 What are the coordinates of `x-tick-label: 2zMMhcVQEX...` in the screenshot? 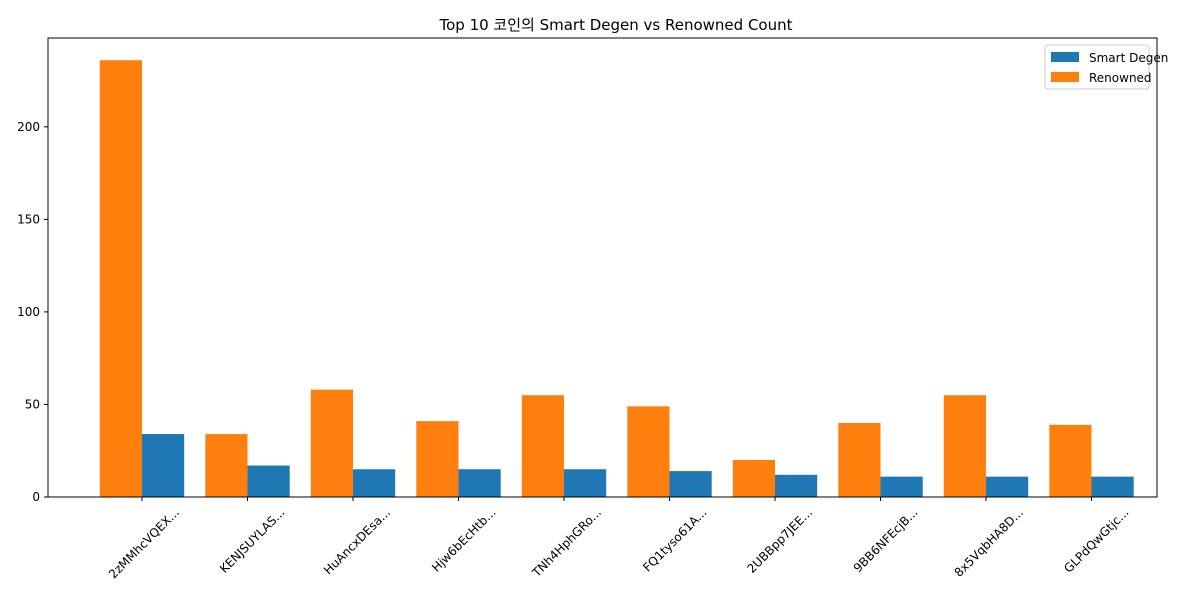 It's located at (144, 543).